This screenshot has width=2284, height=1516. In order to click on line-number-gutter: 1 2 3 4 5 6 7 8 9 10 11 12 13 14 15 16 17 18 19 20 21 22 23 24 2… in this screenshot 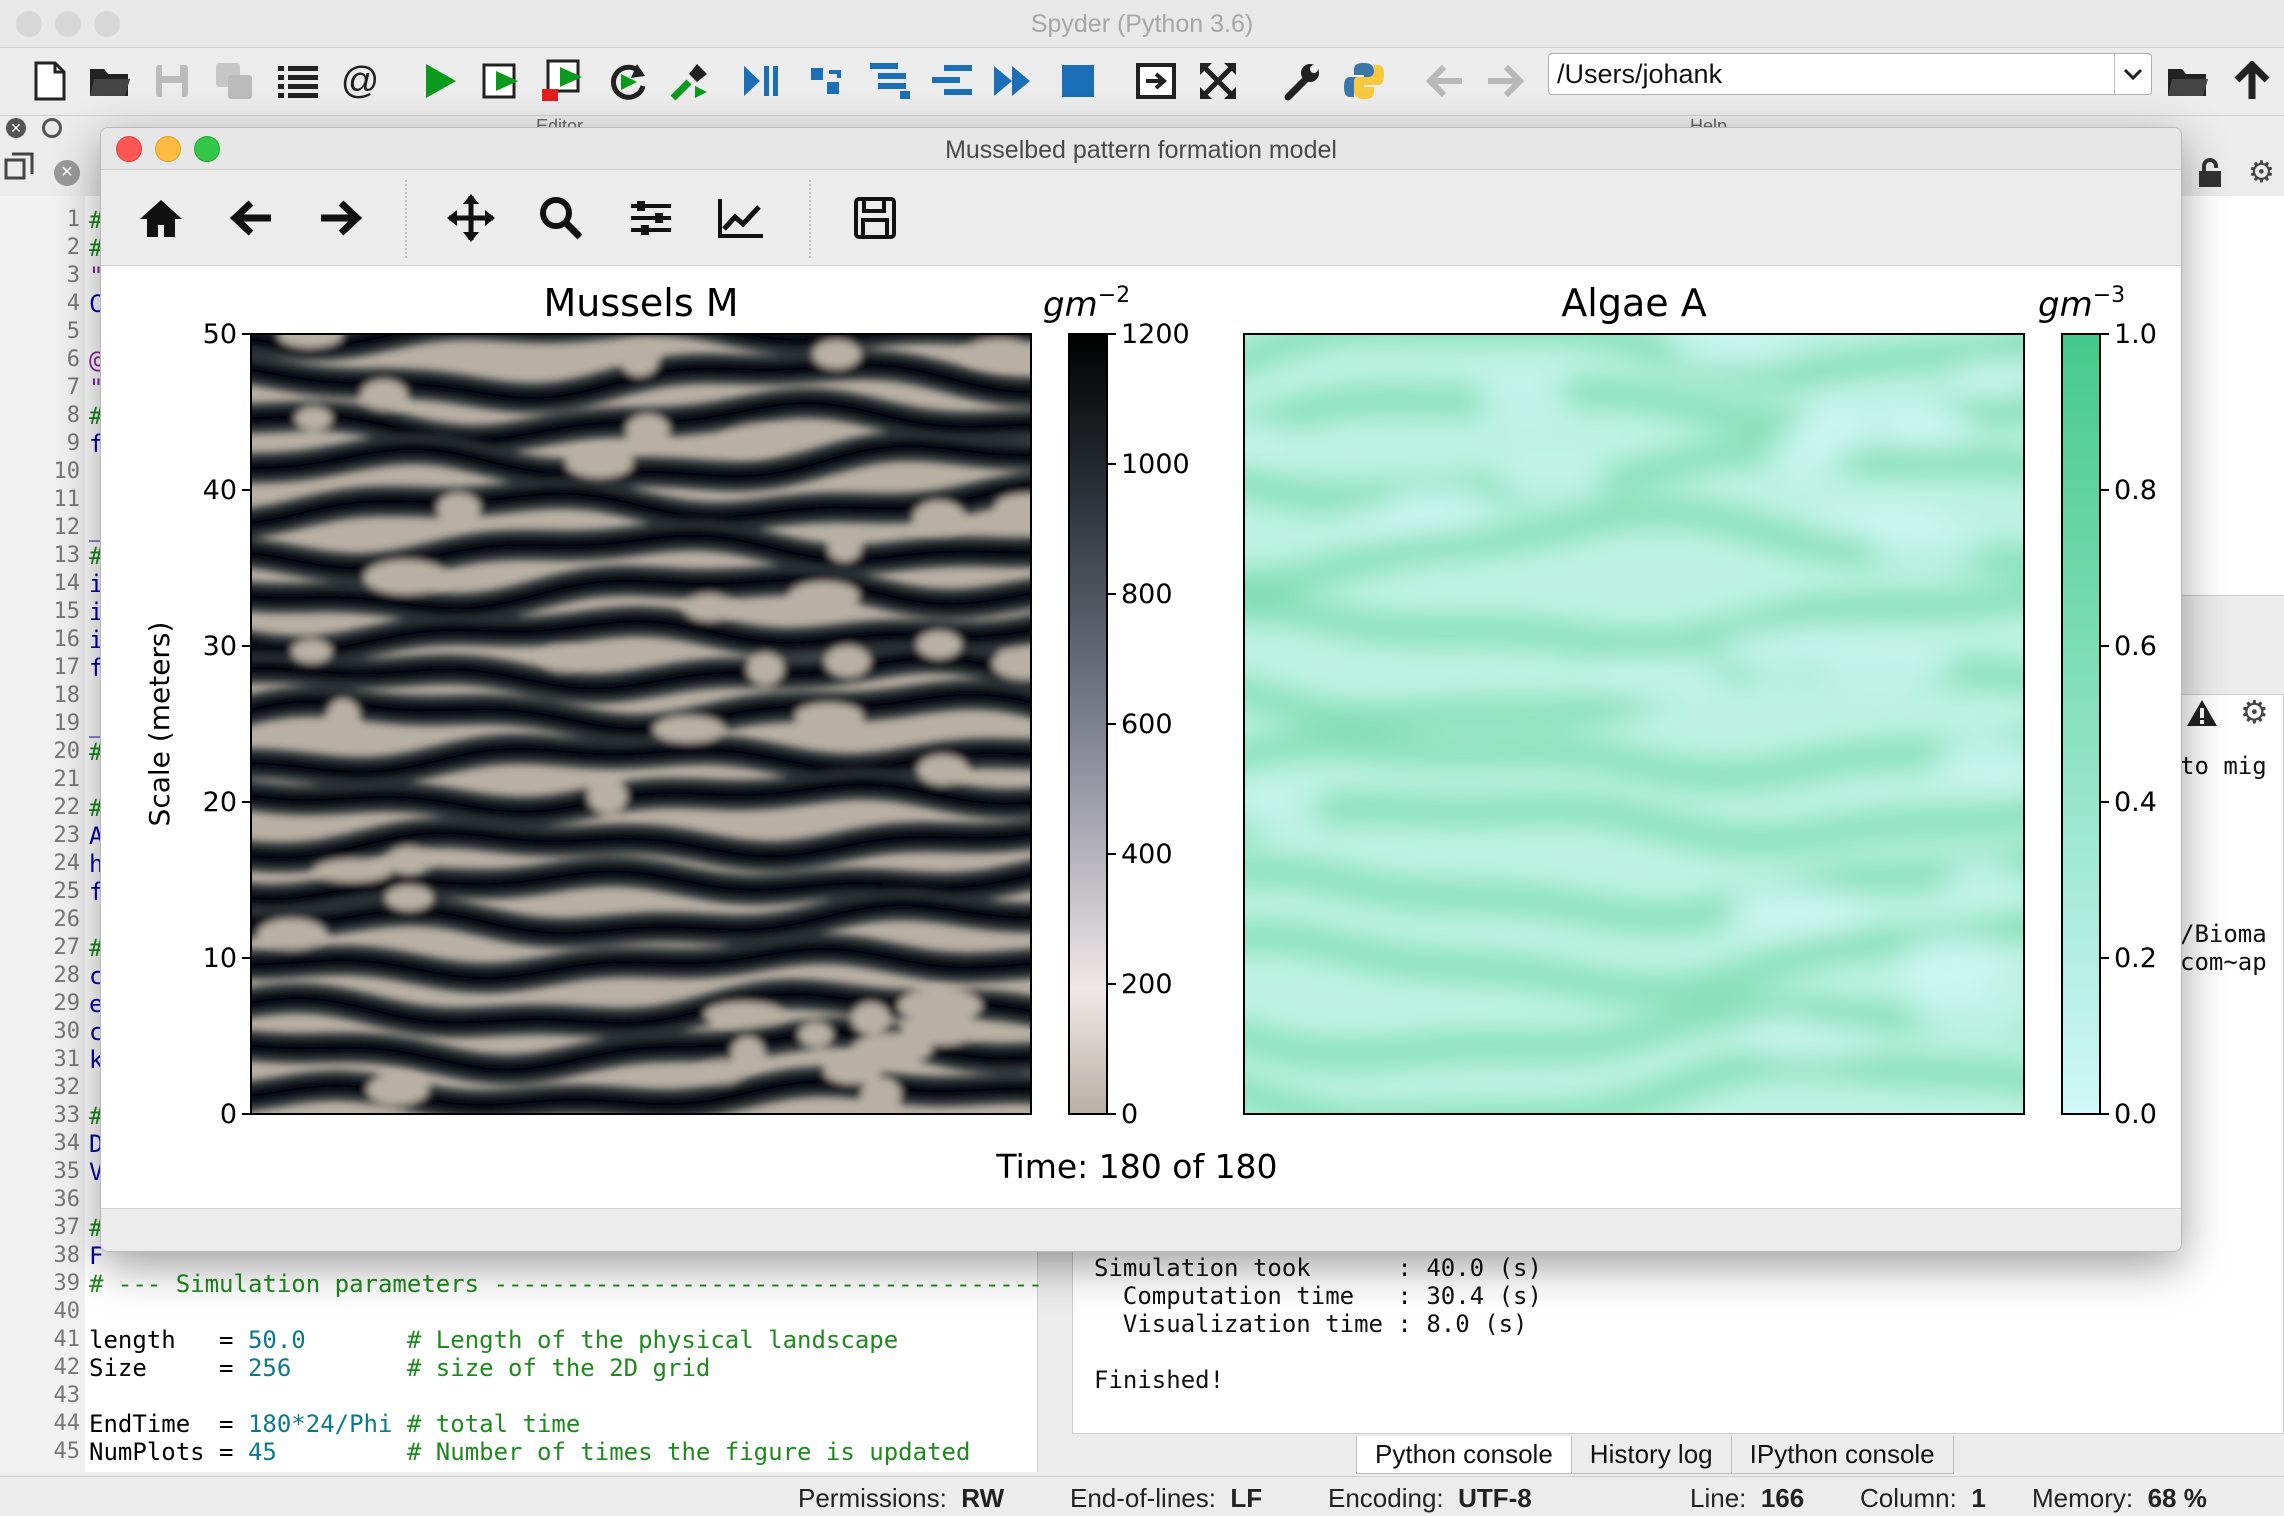, I will do `click(42, 834)`.